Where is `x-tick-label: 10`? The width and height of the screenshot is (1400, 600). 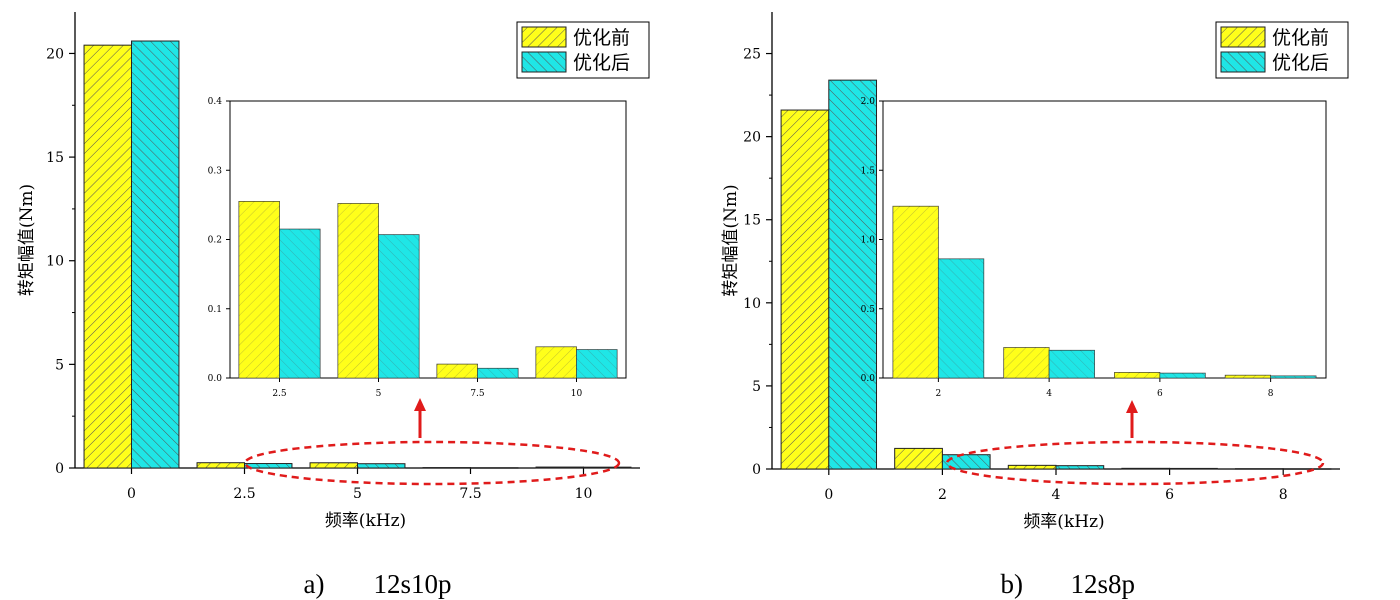
x-tick-label: 10 is located at coordinates (584, 494).